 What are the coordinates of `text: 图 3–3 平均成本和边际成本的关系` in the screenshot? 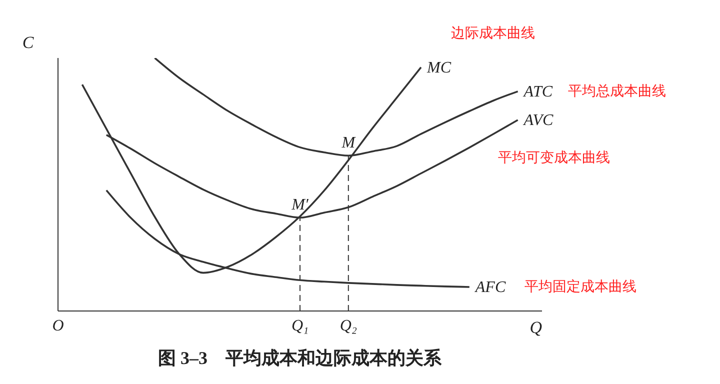 It's located at (300, 358).